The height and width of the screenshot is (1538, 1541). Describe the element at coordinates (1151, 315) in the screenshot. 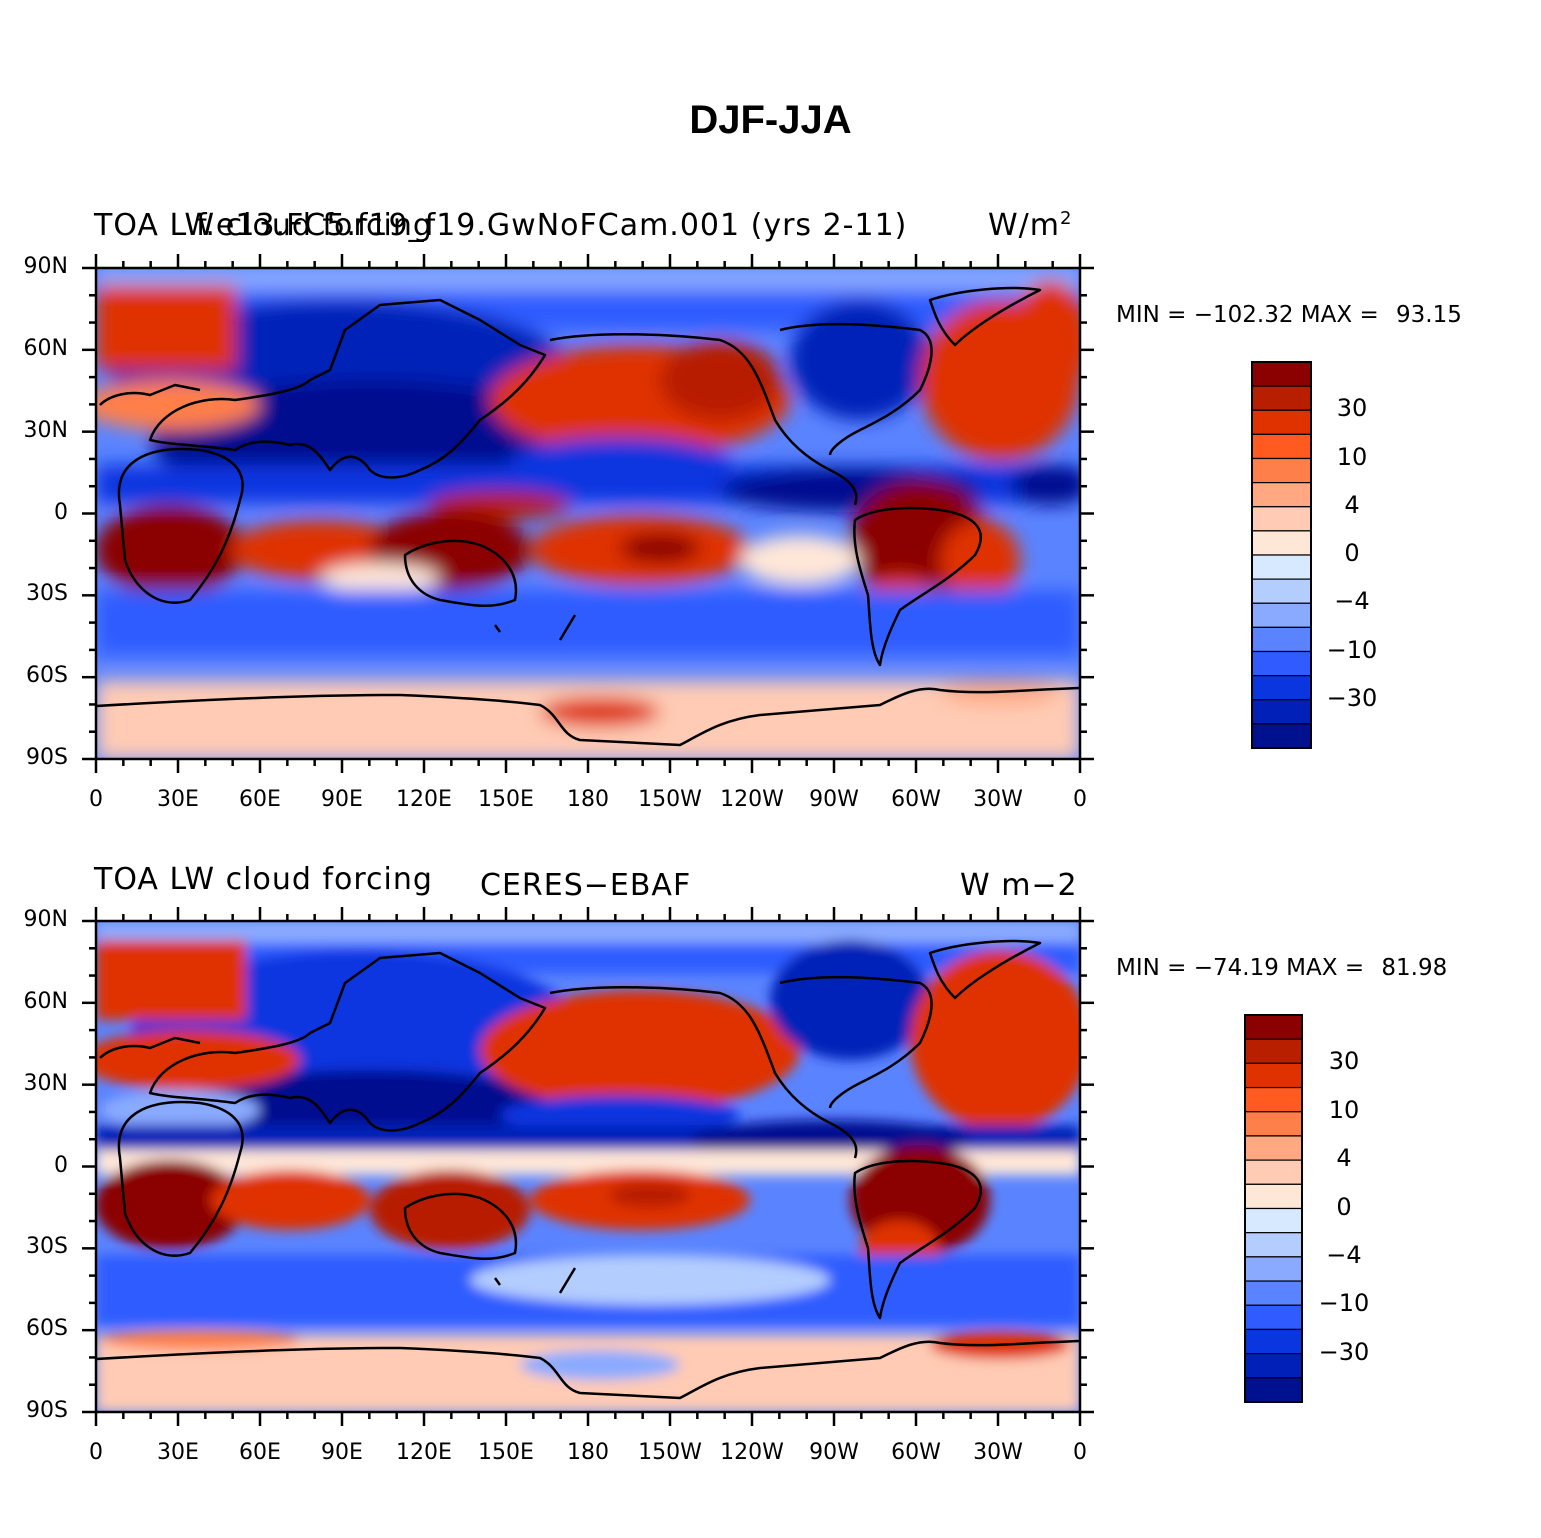

I see `panel1-min-label: MIN =` at that location.